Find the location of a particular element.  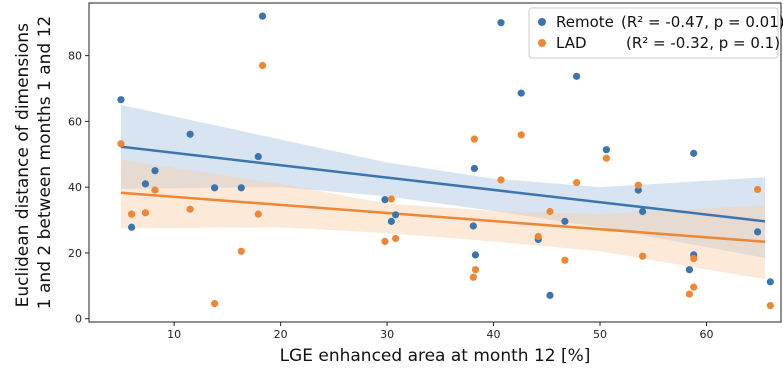

regression-line-lad is located at coordinates (443, 217).